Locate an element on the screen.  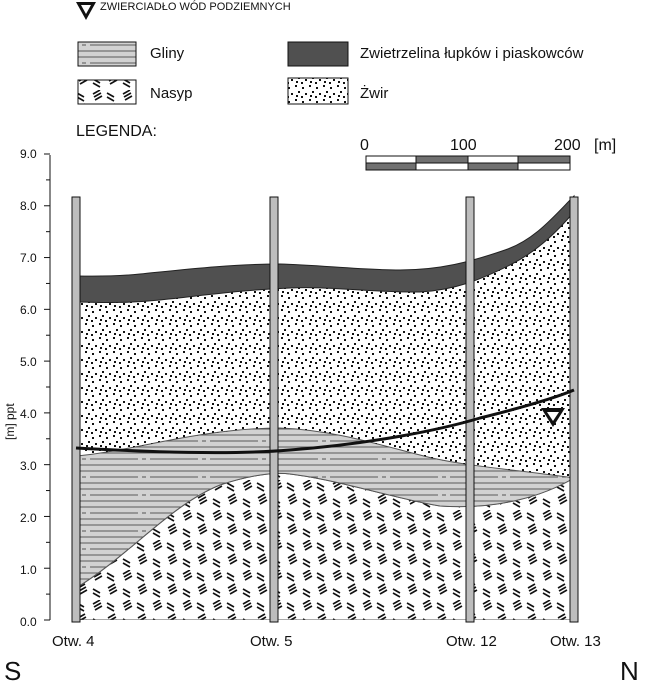
scale-tick-200: 200 is located at coordinates (567, 145).